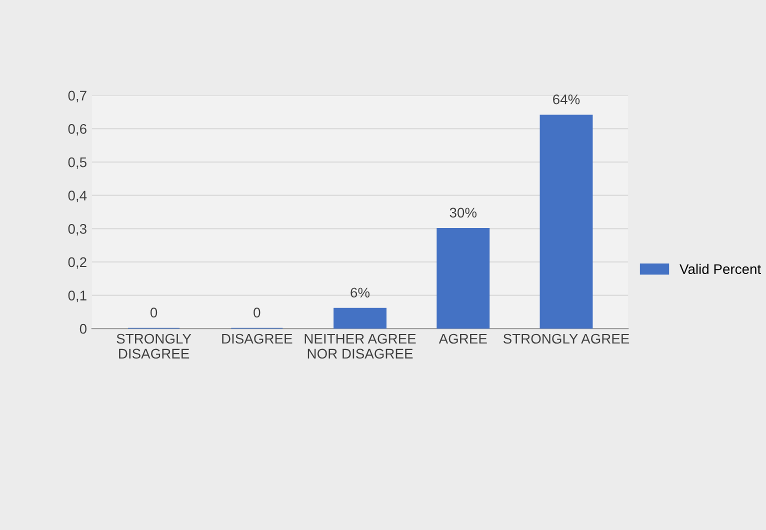 This screenshot has width=766, height=530. I want to click on y-tick-label: 0,1, so click(77, 296).